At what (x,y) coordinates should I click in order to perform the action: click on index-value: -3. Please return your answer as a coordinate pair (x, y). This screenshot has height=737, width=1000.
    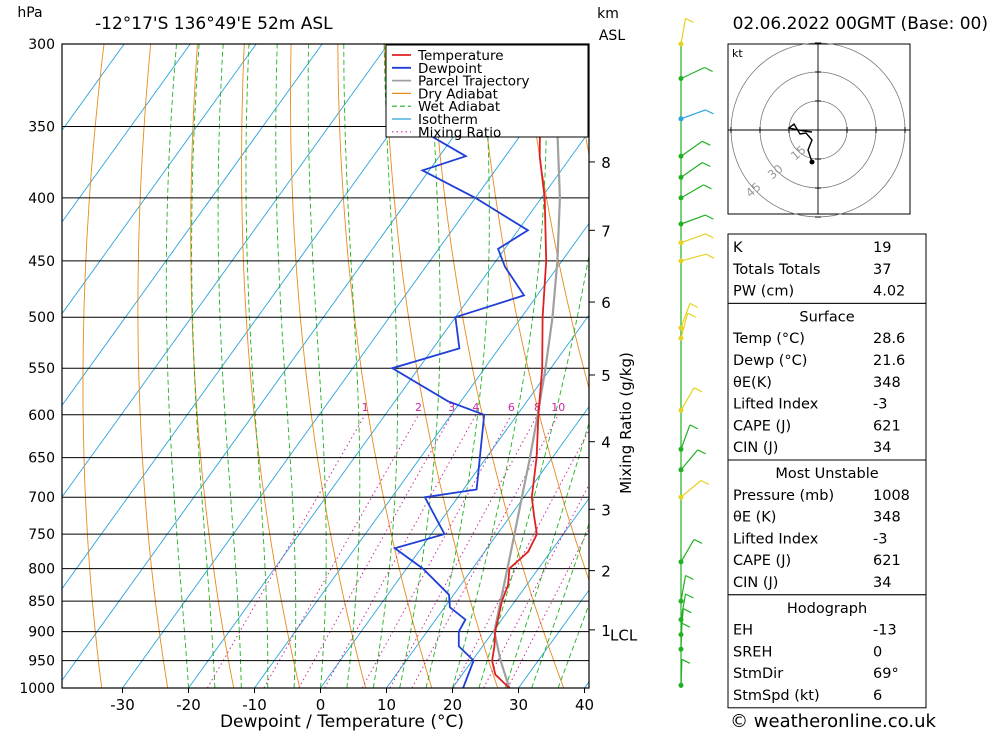
    Looking at the image, I should click on (880, 539).